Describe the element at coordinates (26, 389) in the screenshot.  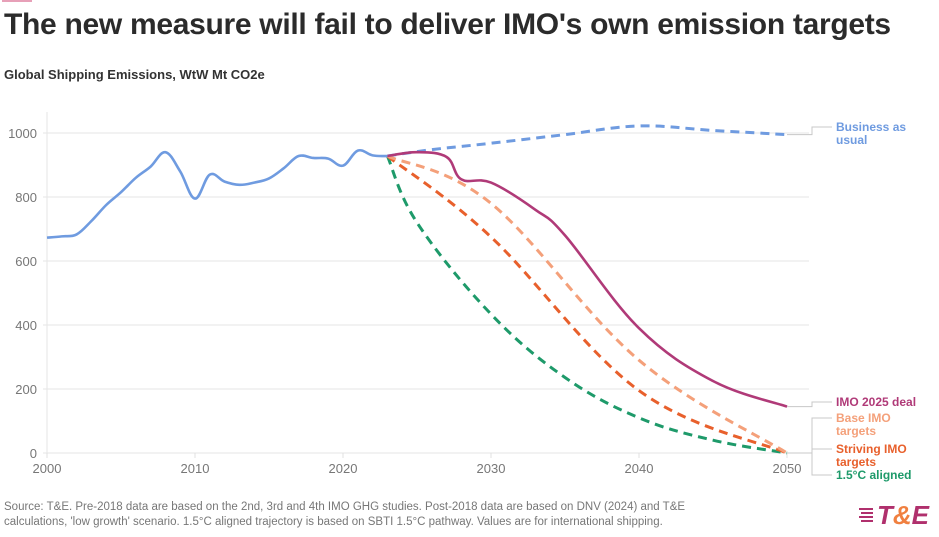
I see `y-tick-label: 200` at that location.